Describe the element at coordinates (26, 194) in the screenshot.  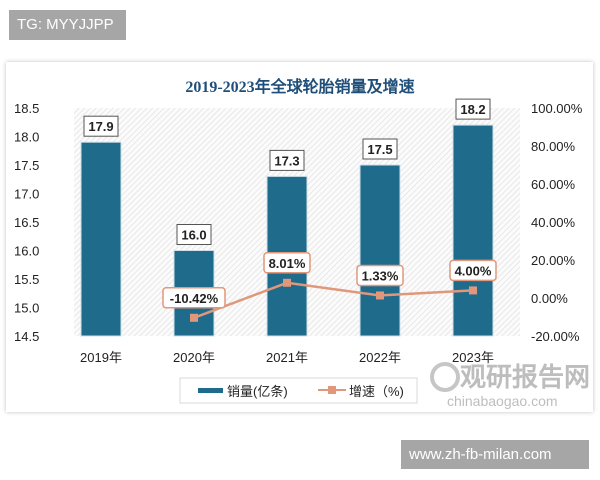
I see `left-tick-label: 17.0` at that location.